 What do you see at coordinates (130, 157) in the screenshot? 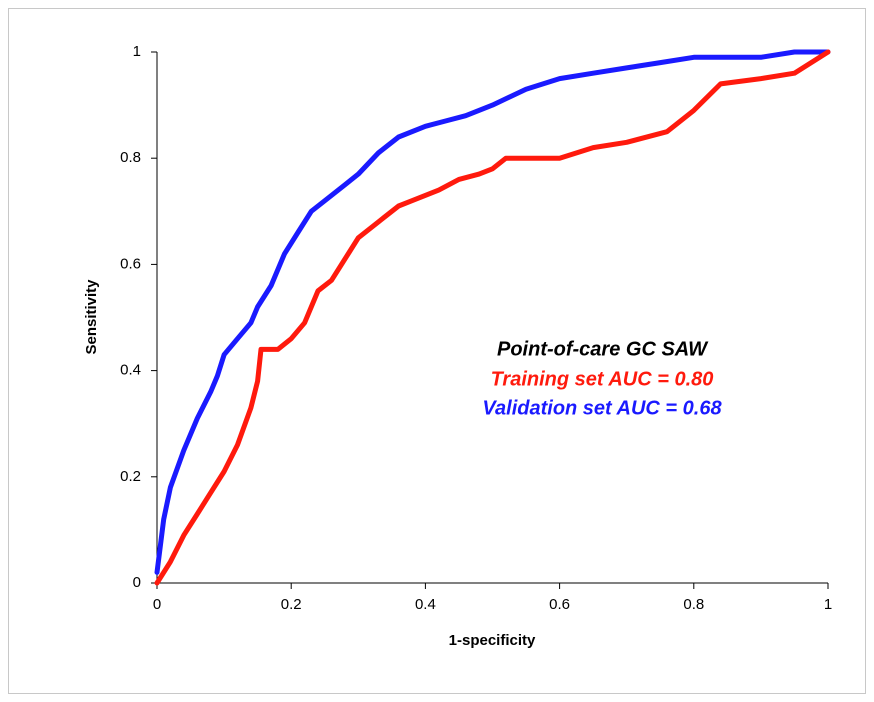
I see `y-tick-label: 0.8` at bounding box center [130, 157].